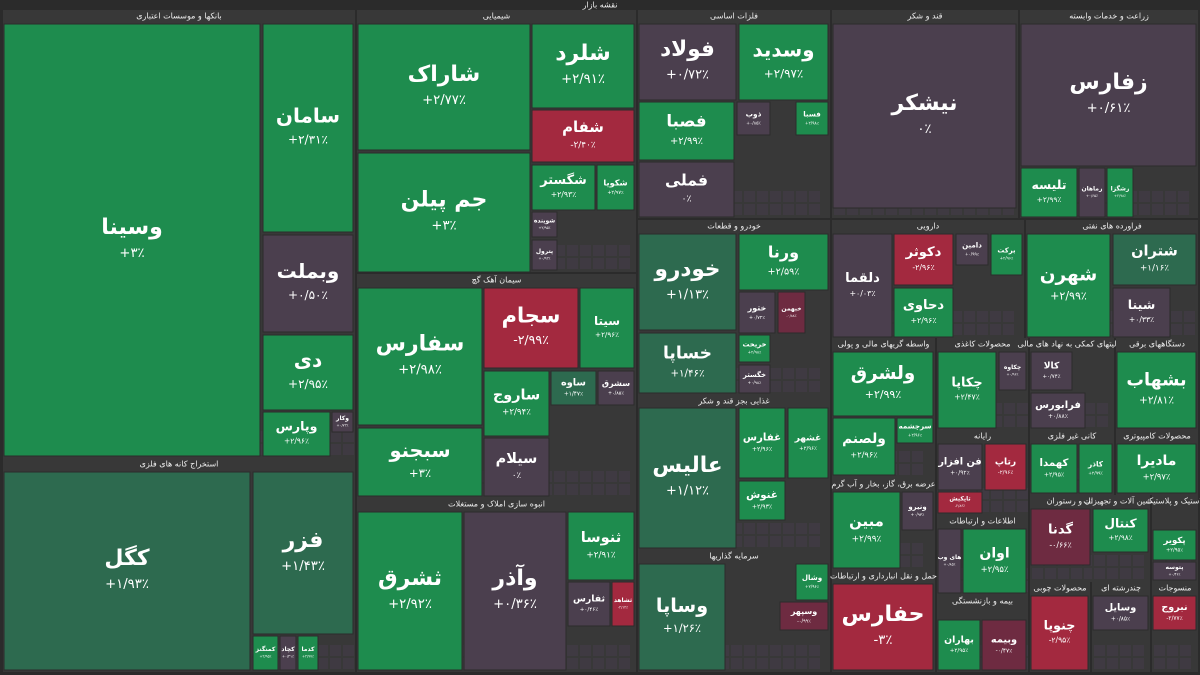 The image size is (1200, 675). I want to click on stock-tile: دلقما +۰/۰۳٪, so click(862, 285).